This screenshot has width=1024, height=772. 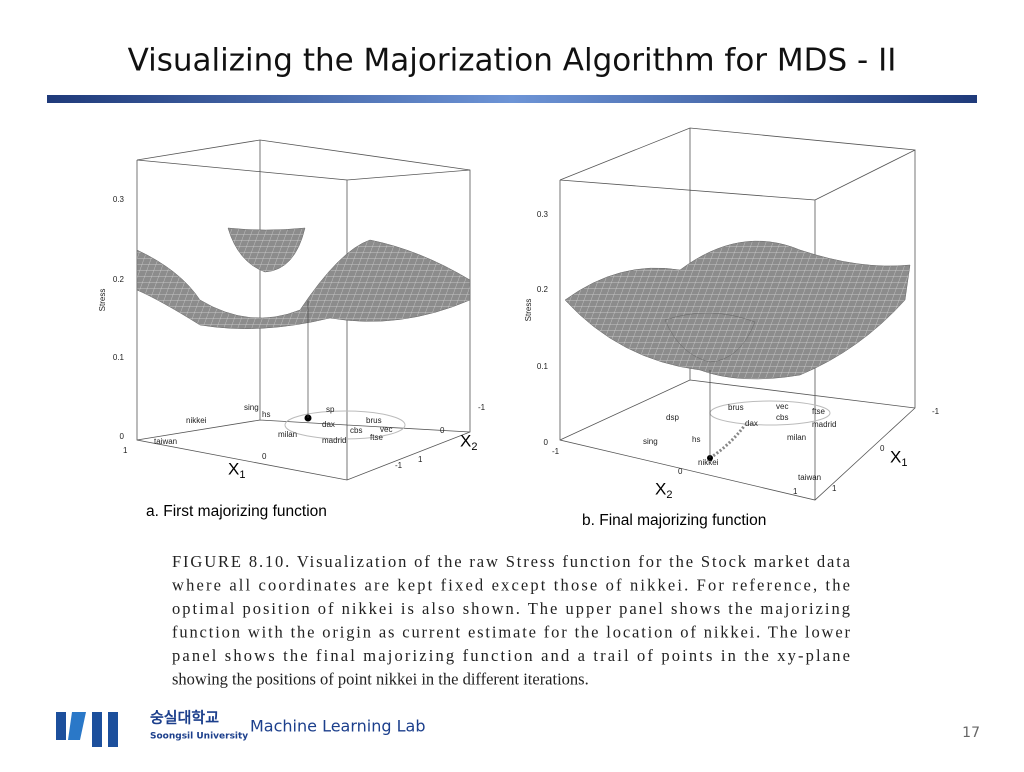 I want to click on point-label: dsp, so click(x=672, y=417).